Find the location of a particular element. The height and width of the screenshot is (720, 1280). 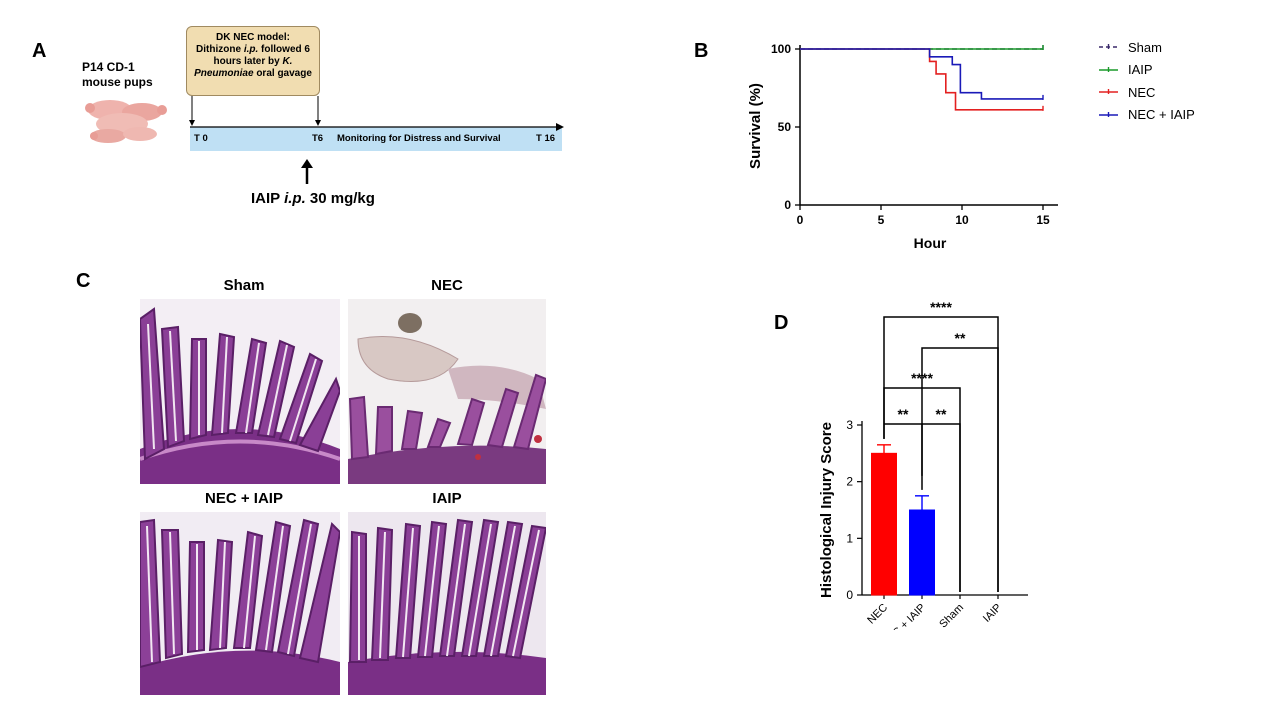

histology-image-nec-iaip is located at coordinates (240, 603).